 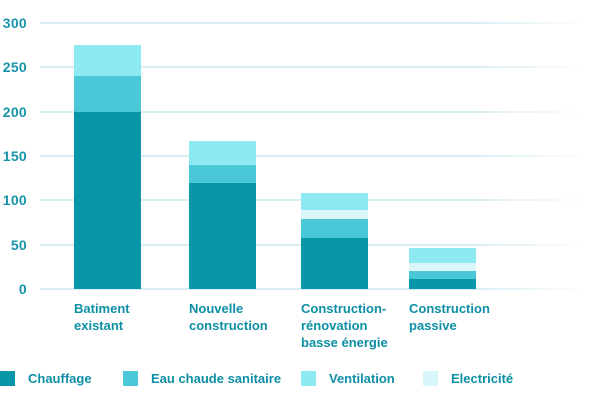 What do you see at coordinates (14, 111) in the screenshot?
I see `y-tick-label-200: 200` at bounding box center [14, 111].